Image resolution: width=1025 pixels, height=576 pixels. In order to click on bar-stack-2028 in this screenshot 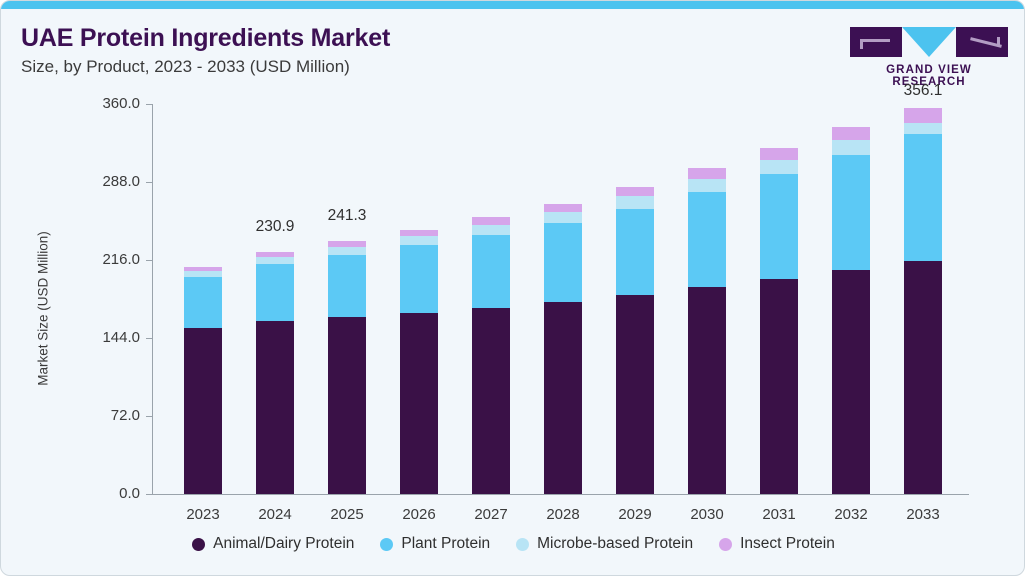, I will do `click(563, 299)`.